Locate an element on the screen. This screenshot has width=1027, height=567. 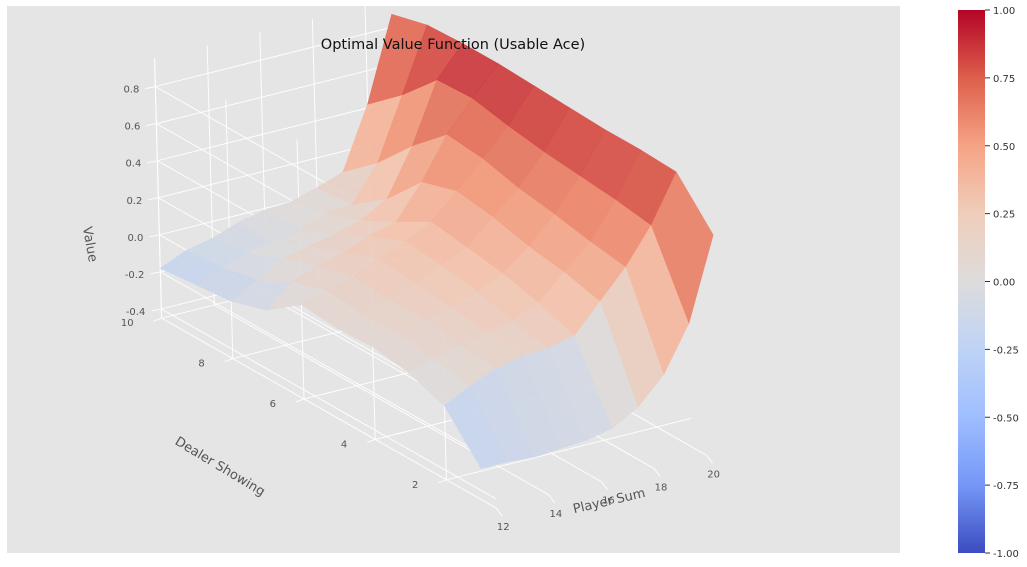
colorbar-tick-label: -0.75 is located at coordinates (1006, 486).